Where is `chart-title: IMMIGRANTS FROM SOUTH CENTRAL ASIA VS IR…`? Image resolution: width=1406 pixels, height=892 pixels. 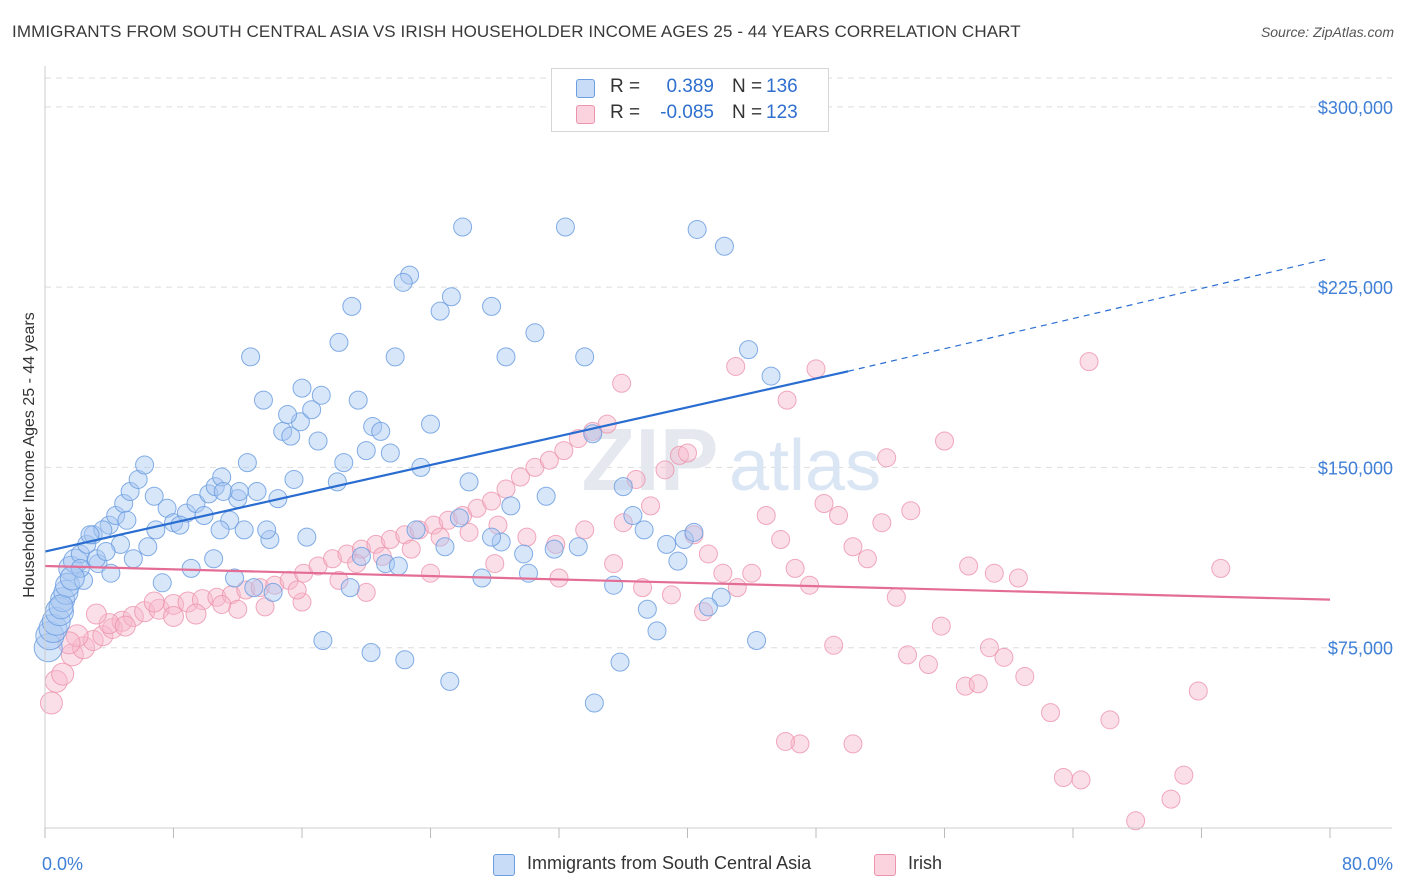
chart-title: IMMIGRANTS FROM SOUTH CENTRAL ASIA VS IR… is located at coordinates (516, 31).